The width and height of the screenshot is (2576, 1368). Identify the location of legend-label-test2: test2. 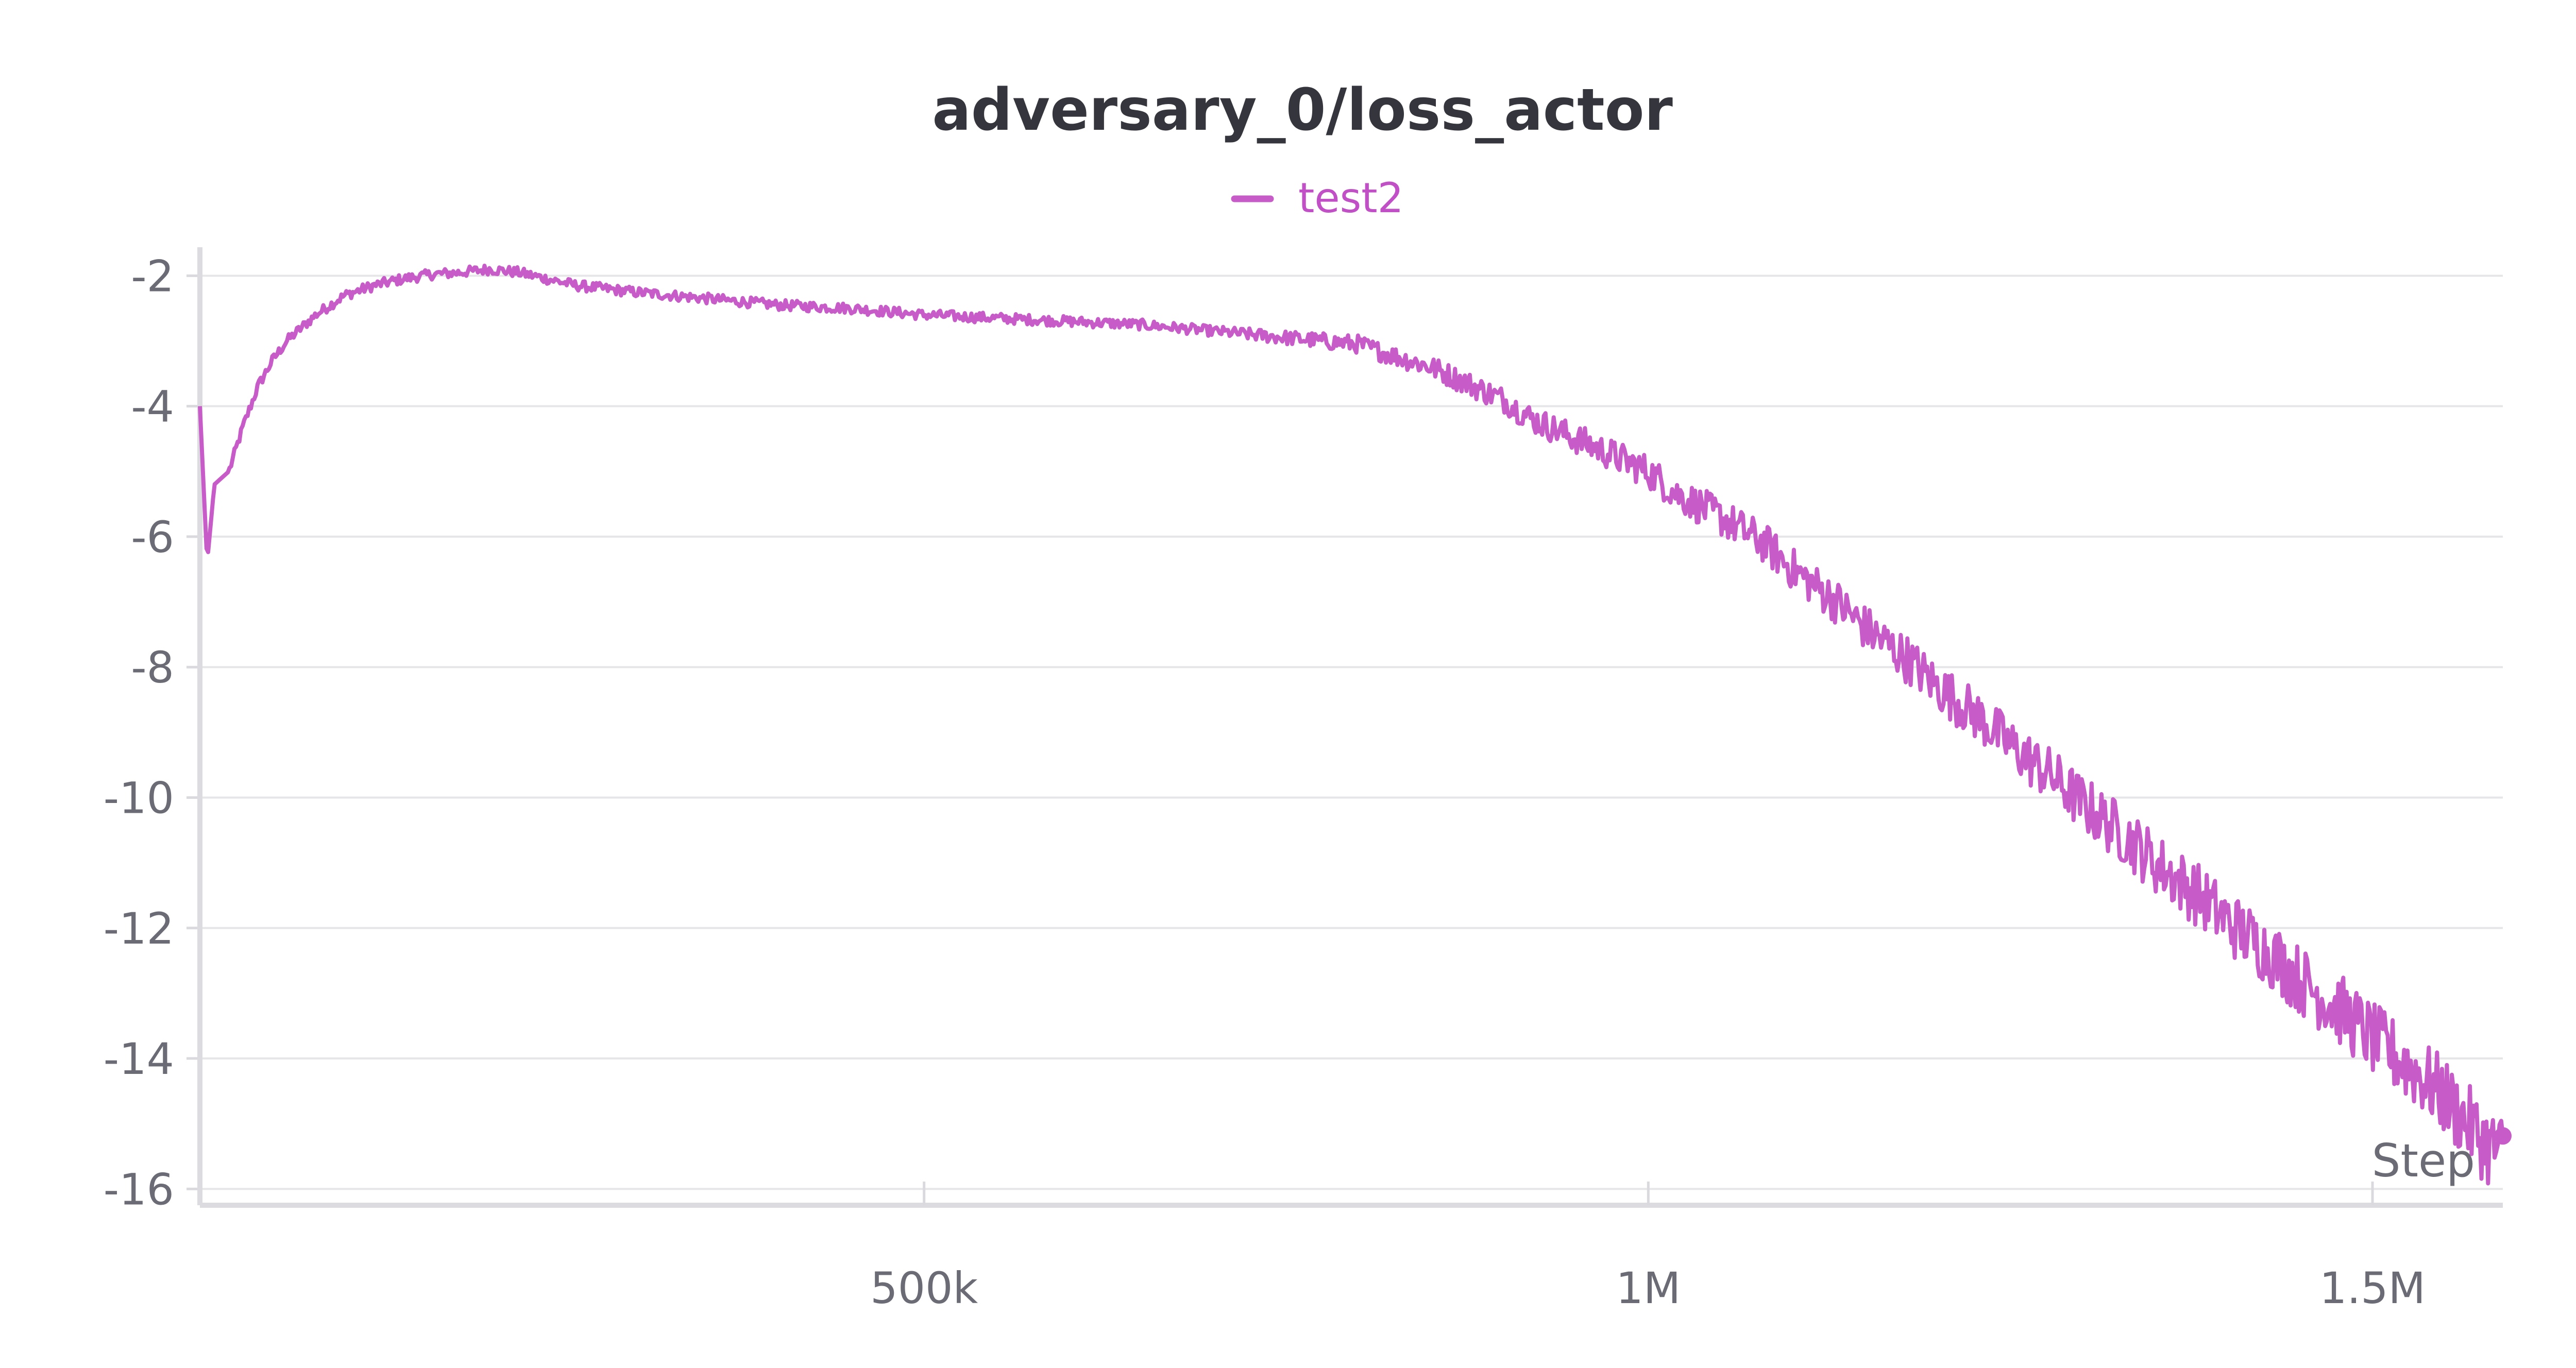
(1351, 198).